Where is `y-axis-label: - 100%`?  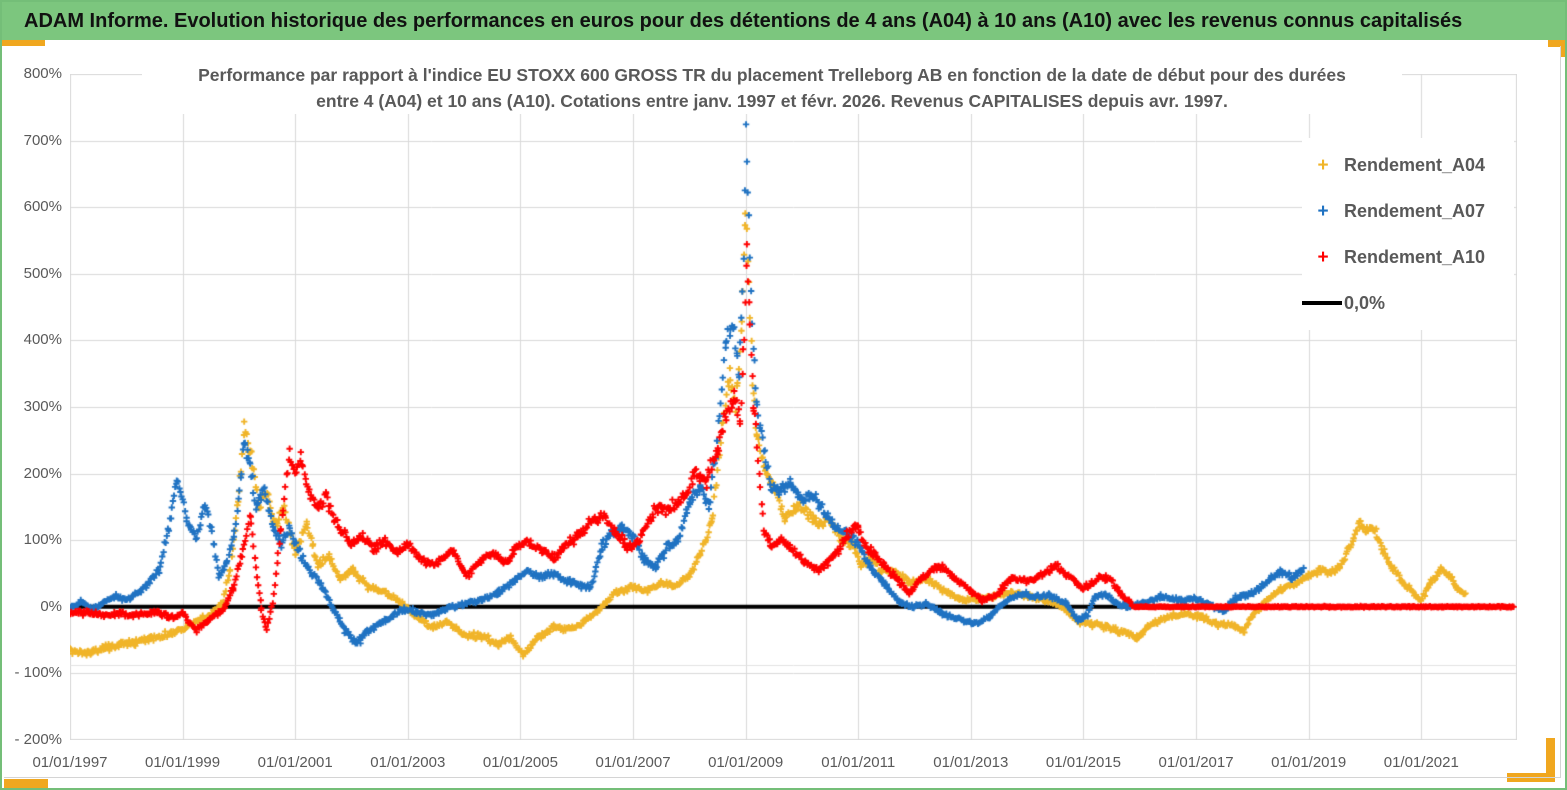 y-axis-label: - 100% is located at coordinates (38, 673).